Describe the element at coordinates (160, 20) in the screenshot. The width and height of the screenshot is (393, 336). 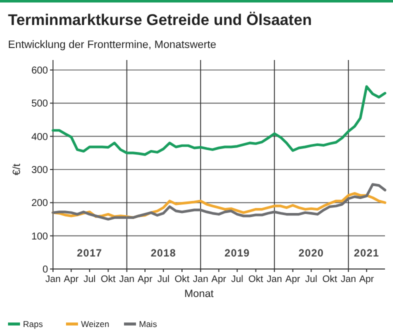
I see `chart-title: Terminmarktkurse Getreide und Ölsaaten` at that location.